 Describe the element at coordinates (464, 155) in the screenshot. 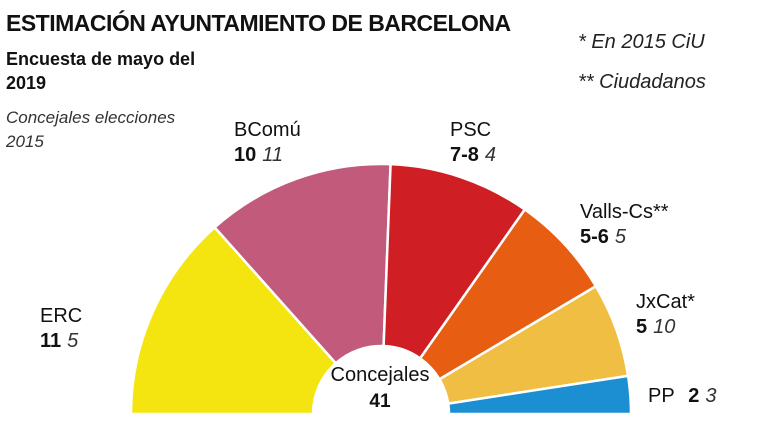

I see `seat-estimate: 7-8` at that location.